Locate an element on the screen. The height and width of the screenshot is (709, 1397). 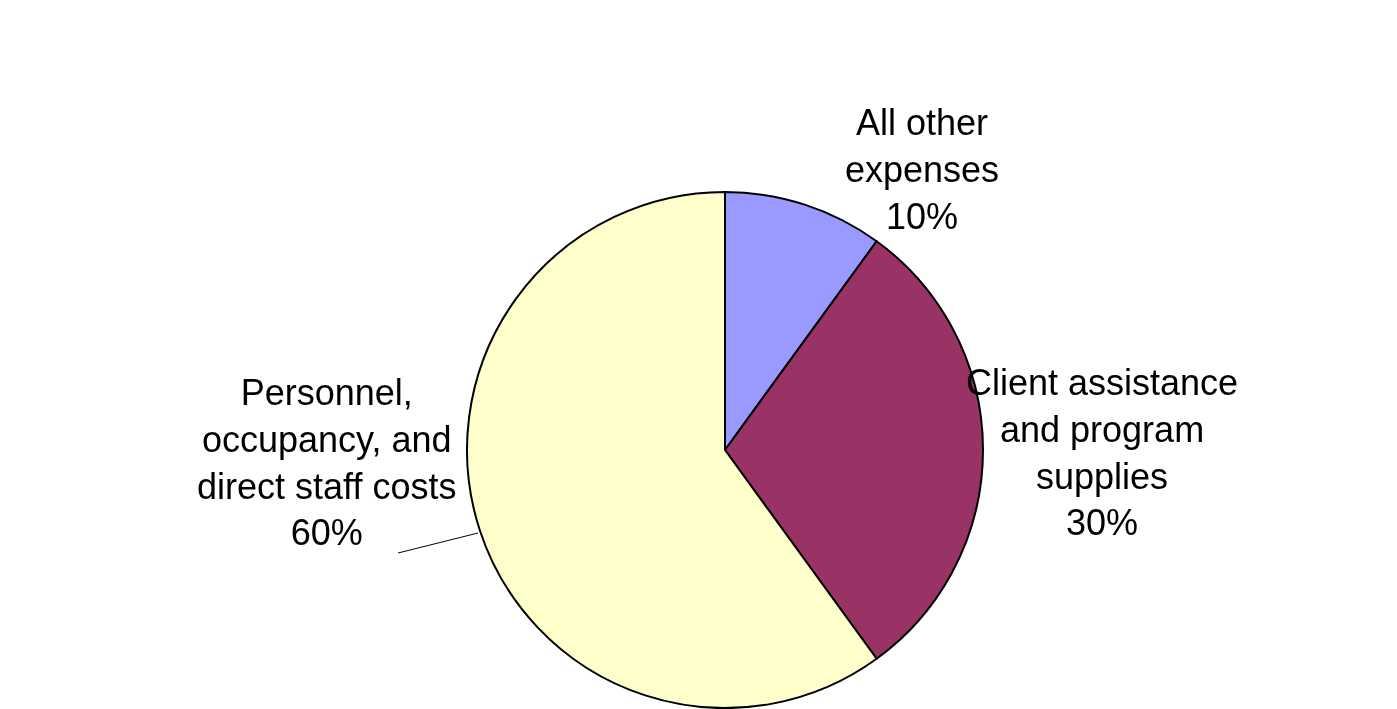
data-label: 10% is located at coordinates (922, 216).